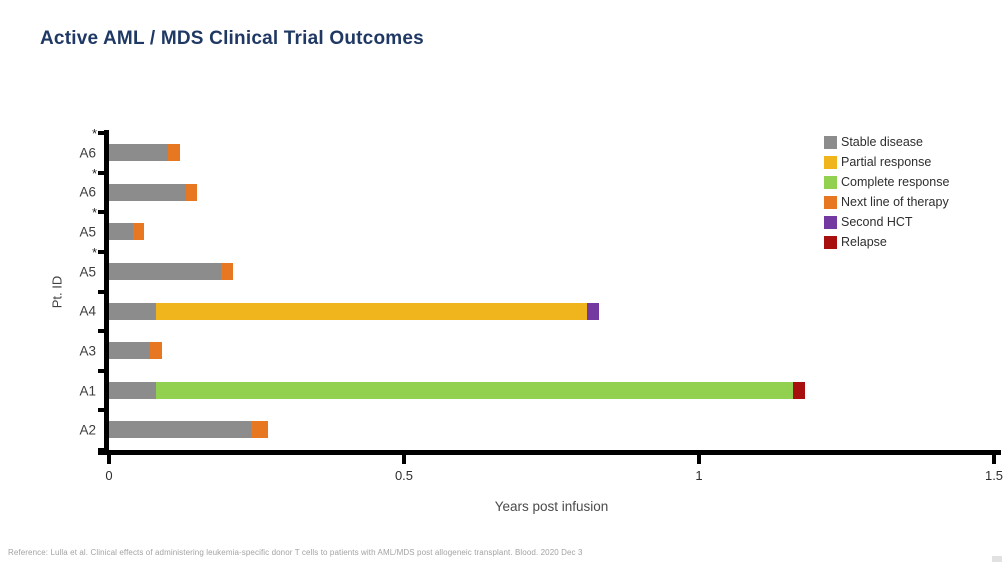 Image resolution: width=1004 pixels, height=567 pixels. I want to click on legend-row: Relapse, so click(886, 242).